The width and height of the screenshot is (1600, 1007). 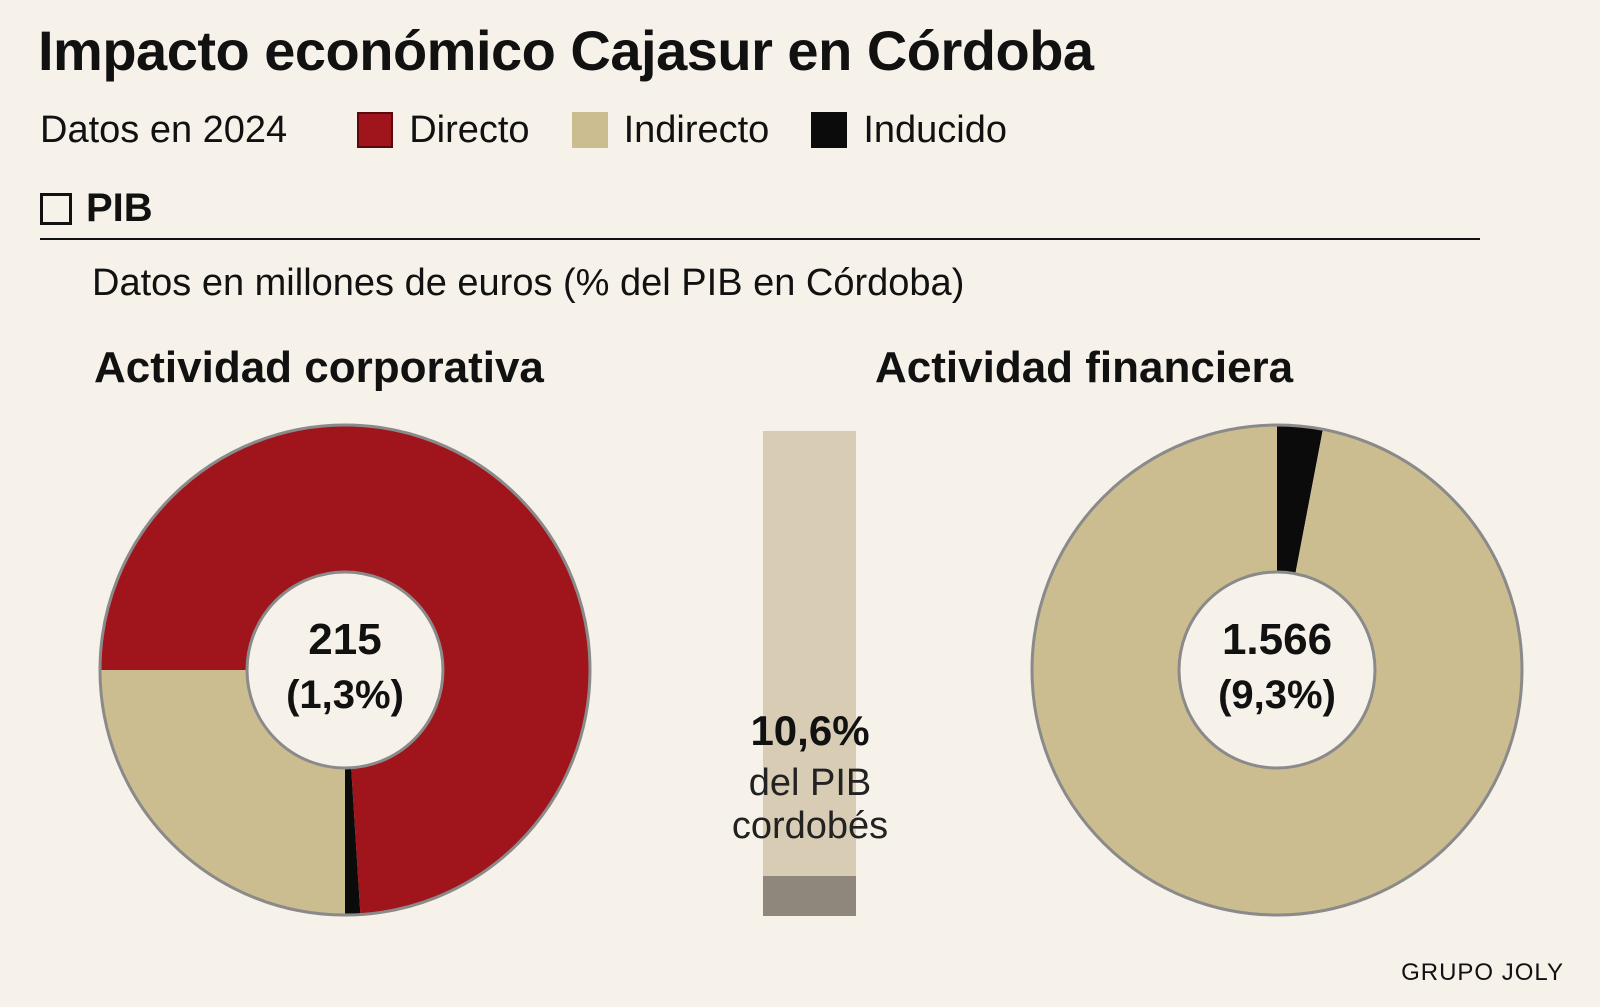 What do you see at coordinates (222, 792) in the screenshot?
I see `slice-corporativa-indirecto` at bounding box center [222, 792].